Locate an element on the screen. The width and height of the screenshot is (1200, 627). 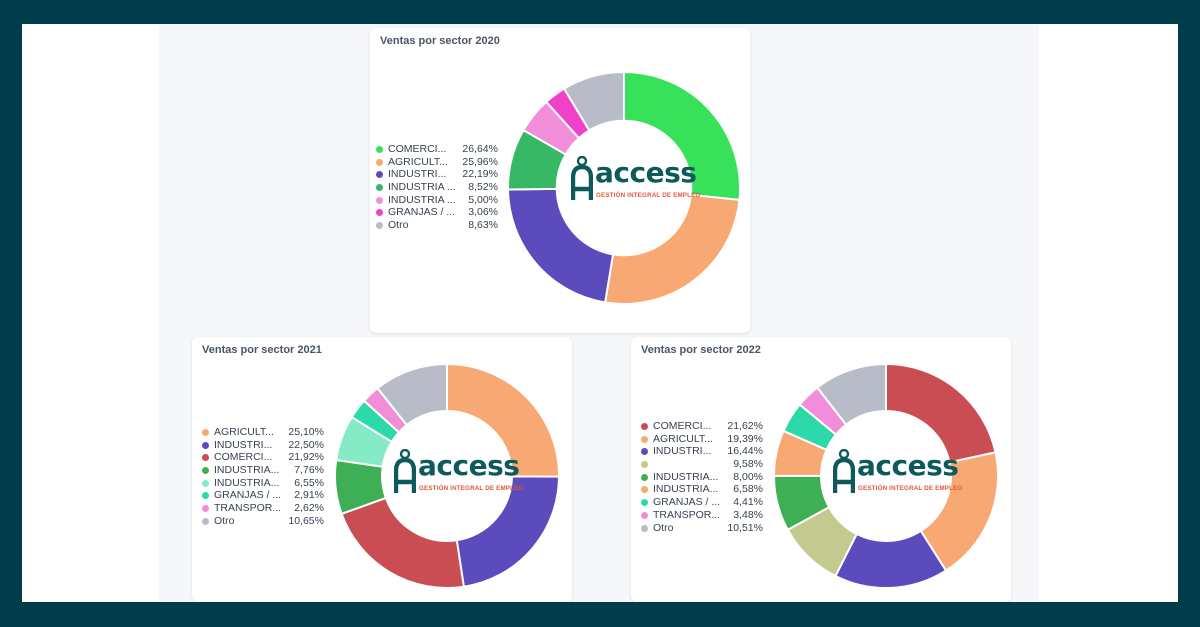
legend-value: 8,63% is located at coordinates (483, 225).